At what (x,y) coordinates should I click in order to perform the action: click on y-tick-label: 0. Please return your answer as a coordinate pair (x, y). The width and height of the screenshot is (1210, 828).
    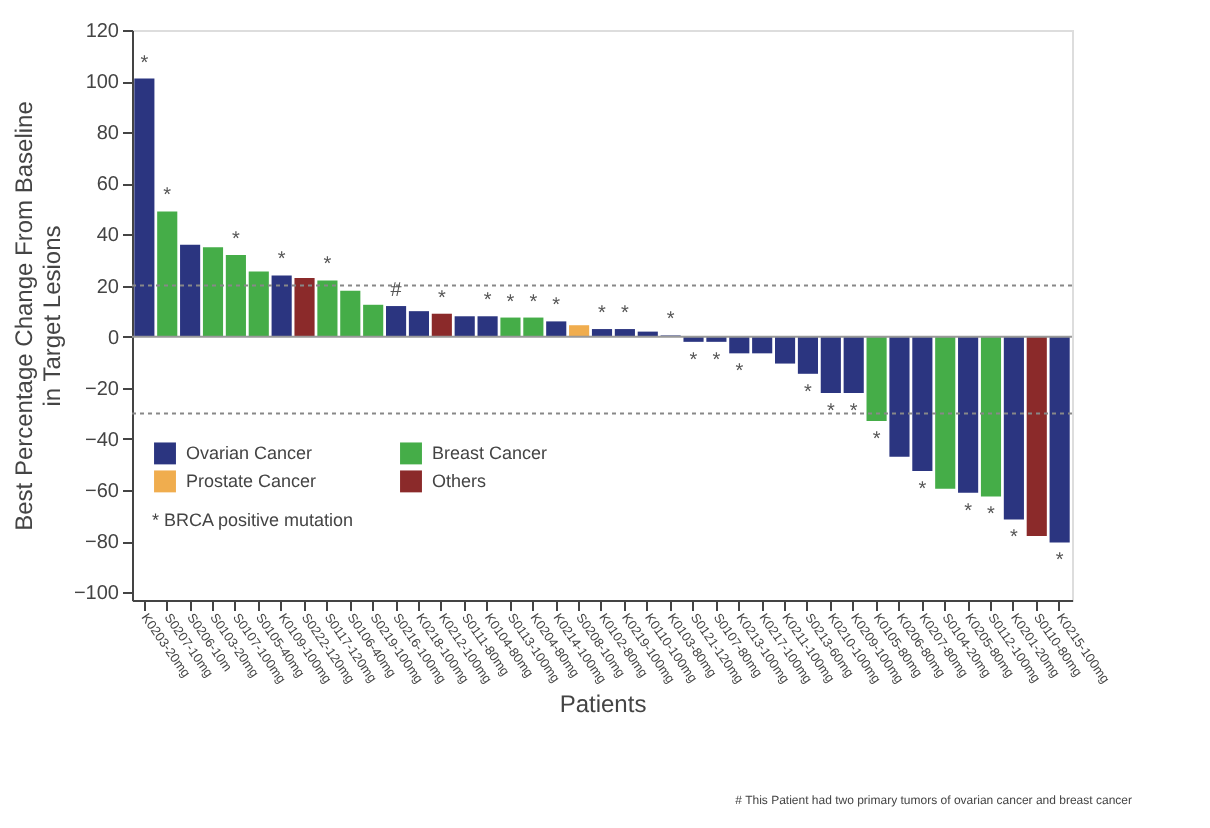
    Looking at the image, I should click on (113, 338).